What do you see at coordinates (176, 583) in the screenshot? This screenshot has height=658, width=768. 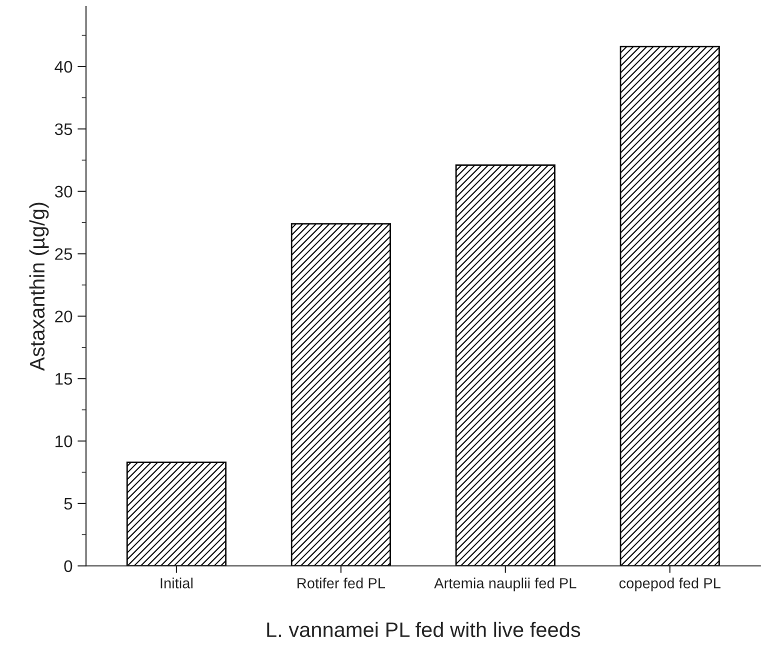 I see `x-tick-label: Initial` at bounding box center [176, 583].